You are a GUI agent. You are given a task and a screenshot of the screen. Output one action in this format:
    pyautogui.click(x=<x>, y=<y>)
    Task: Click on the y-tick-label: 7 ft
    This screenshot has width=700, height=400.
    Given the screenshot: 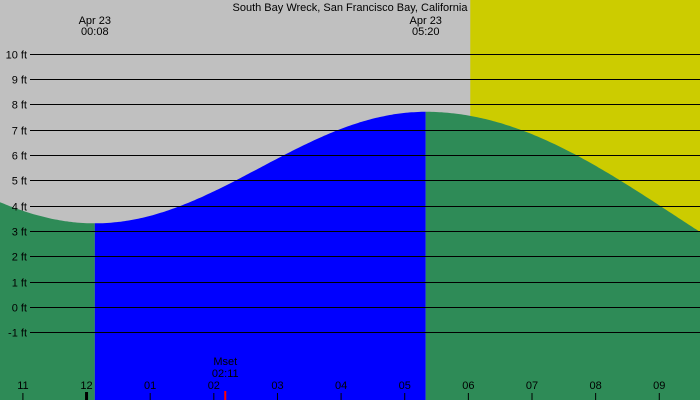 What is the action you would take?
    pyautogui.click(x=19, y=132)
    